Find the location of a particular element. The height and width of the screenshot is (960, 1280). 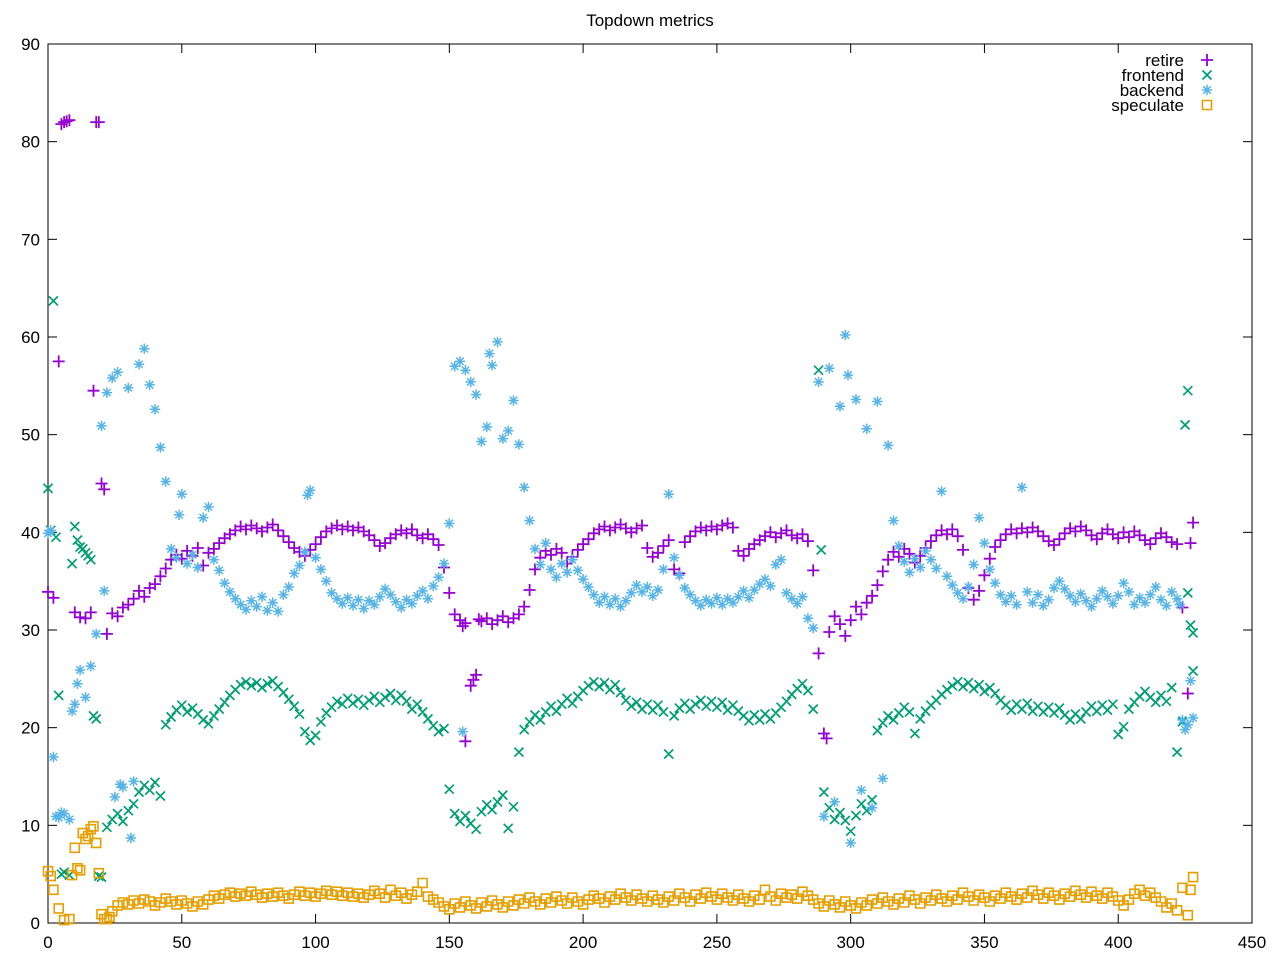

x-axis-tick-label: 150 is located at coordinates (449, 942).